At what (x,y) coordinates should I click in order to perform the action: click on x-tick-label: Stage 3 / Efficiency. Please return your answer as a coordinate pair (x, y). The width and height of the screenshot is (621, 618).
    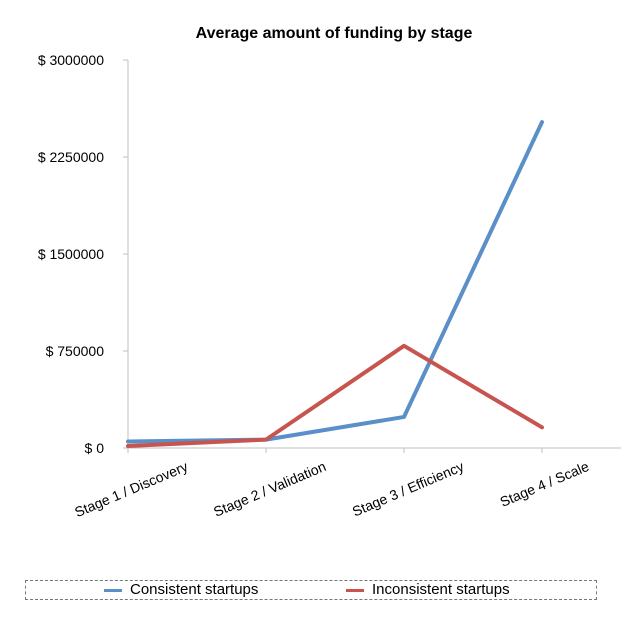
    Looking at the image, I should click on (408, 488).